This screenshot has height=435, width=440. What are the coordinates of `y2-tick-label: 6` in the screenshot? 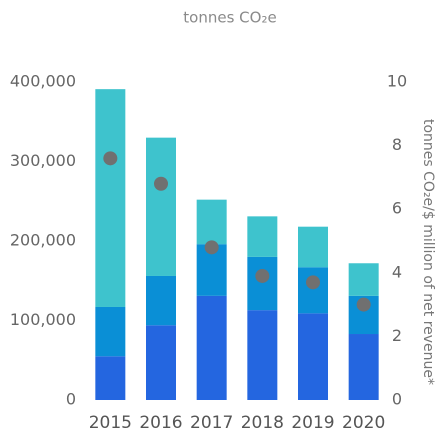 It's located at (397, 208).